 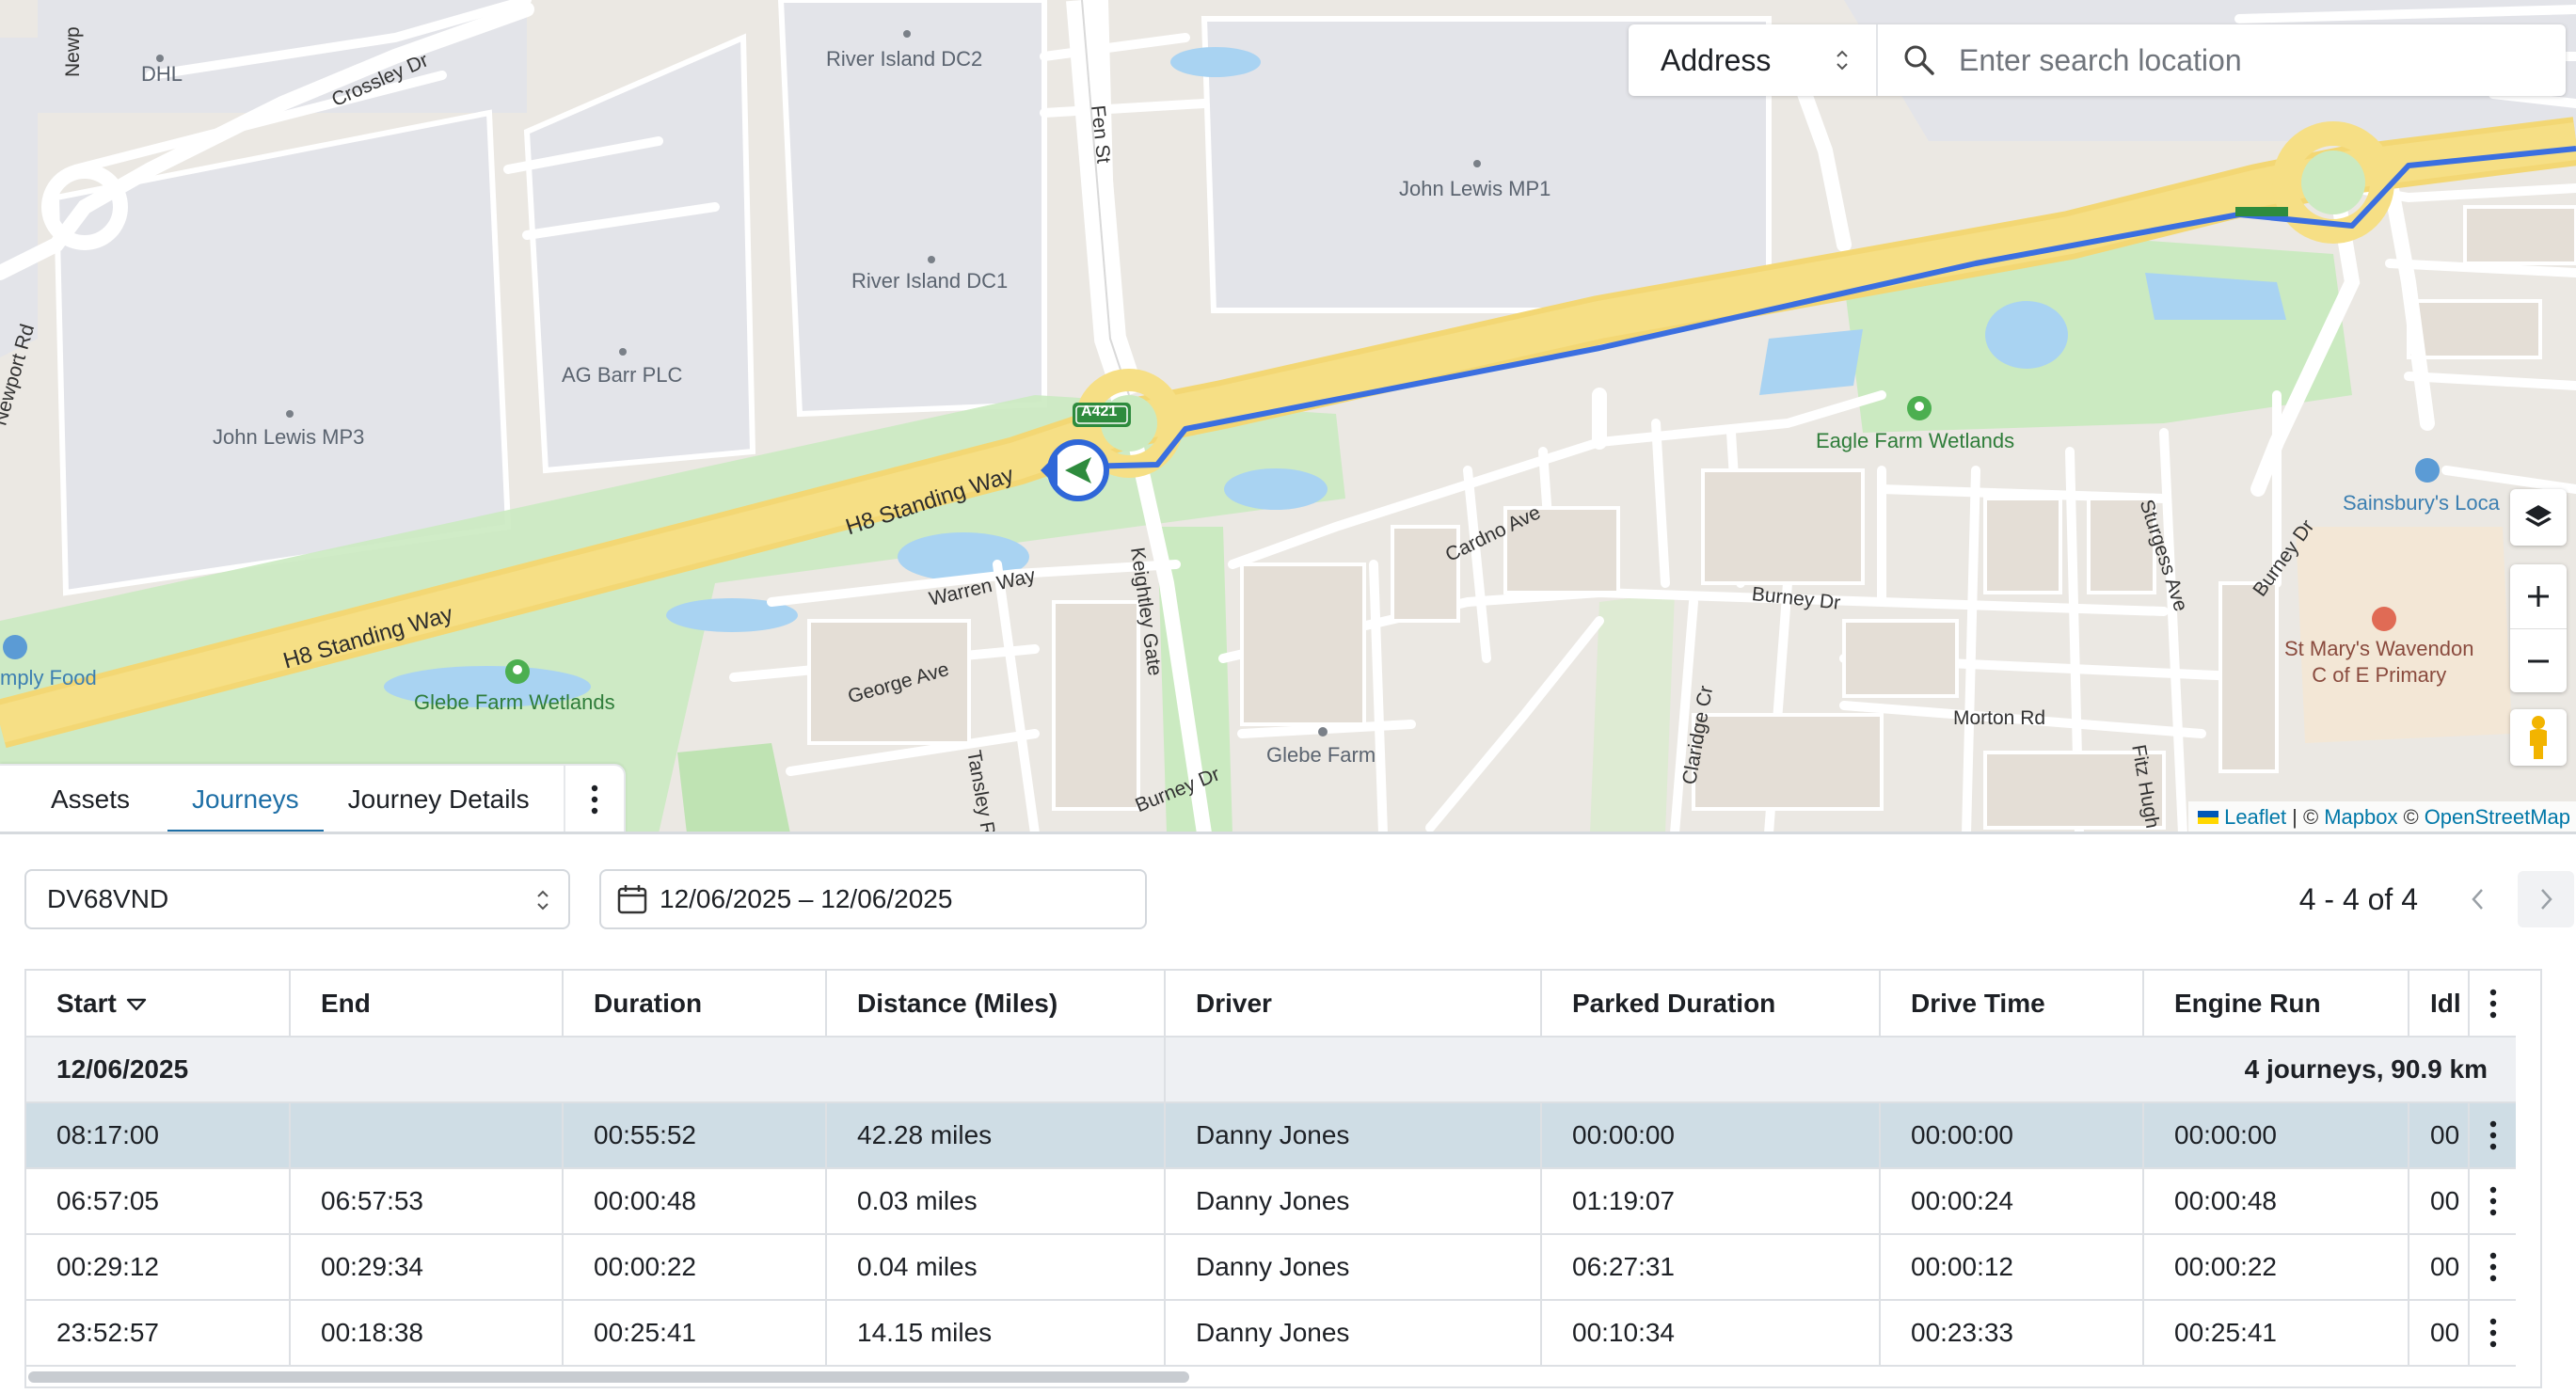 I want to click on street-view-button, so click(x=2538, y=737).